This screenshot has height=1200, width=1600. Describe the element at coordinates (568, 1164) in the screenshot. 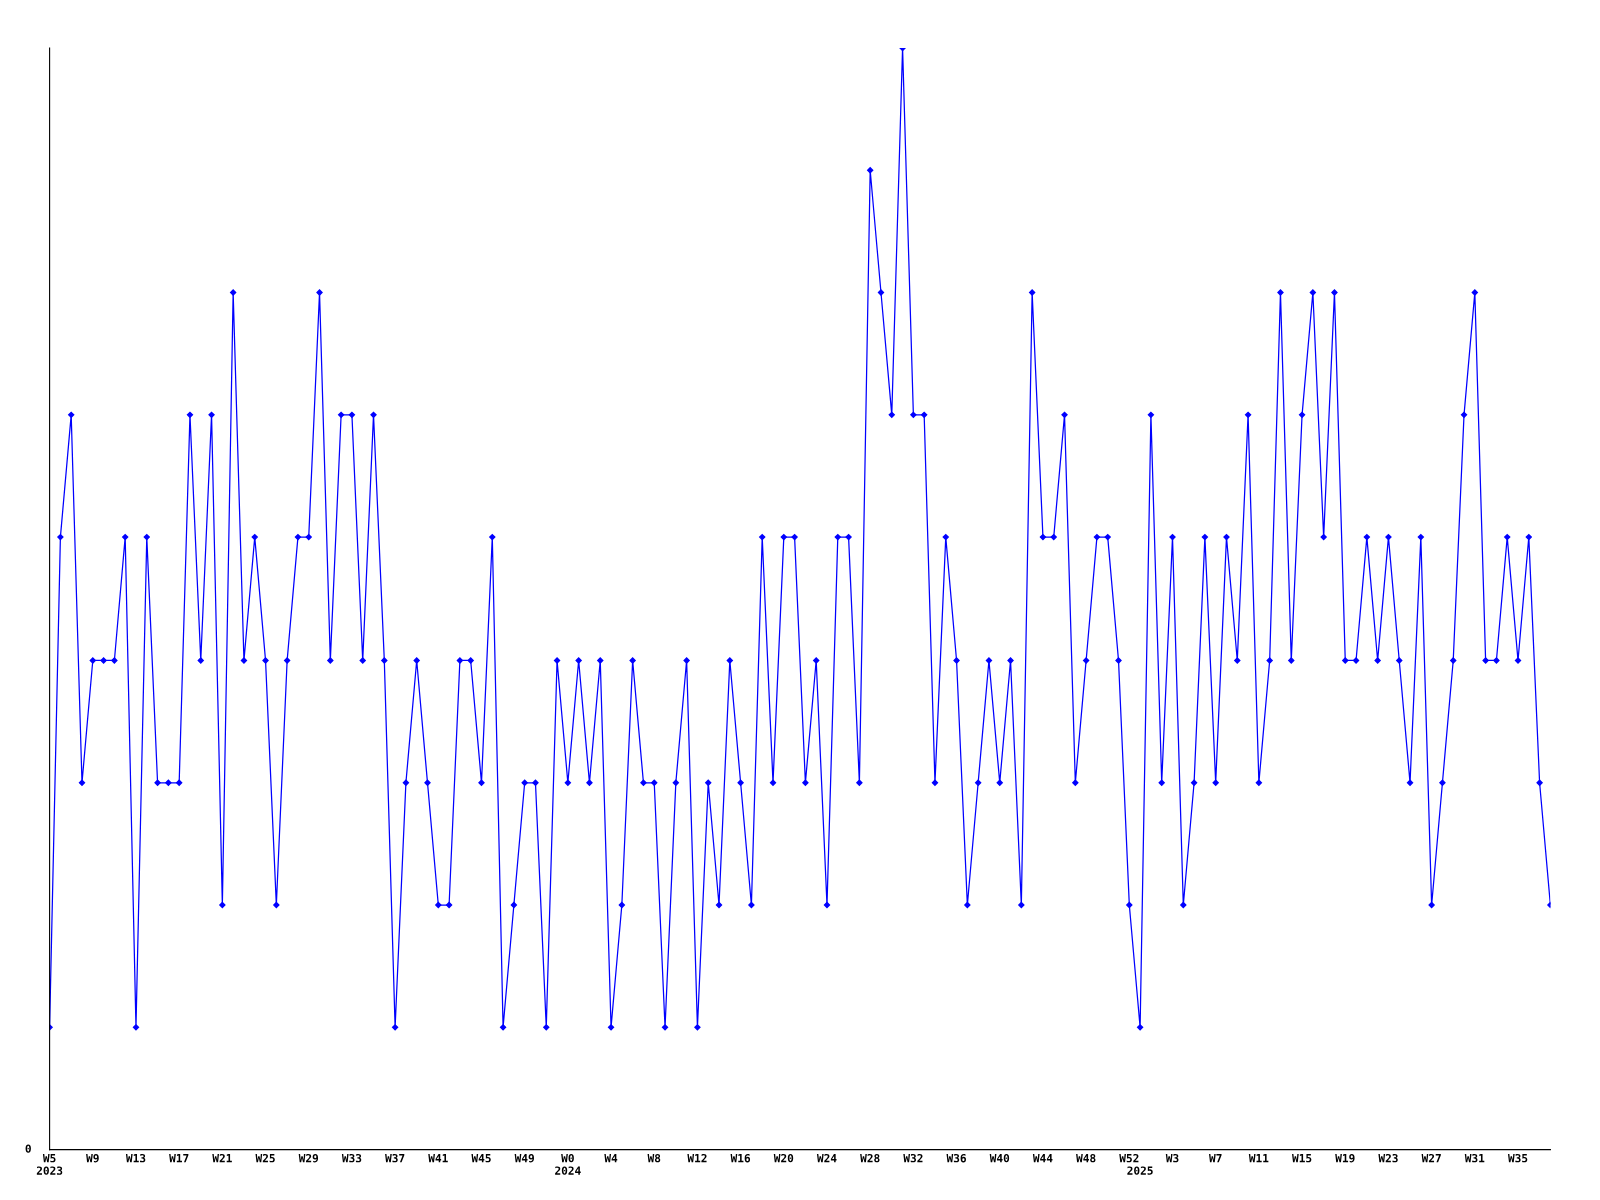

I see `x-tick-label: W0 2024` at that location.